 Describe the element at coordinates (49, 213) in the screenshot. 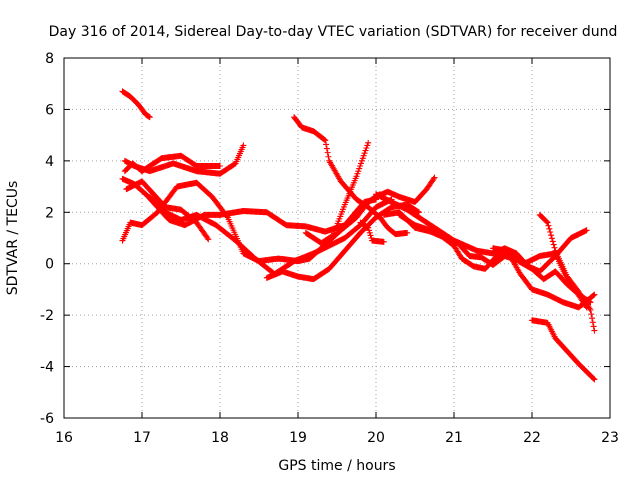

I see `y-tick-label: 2` at that location.